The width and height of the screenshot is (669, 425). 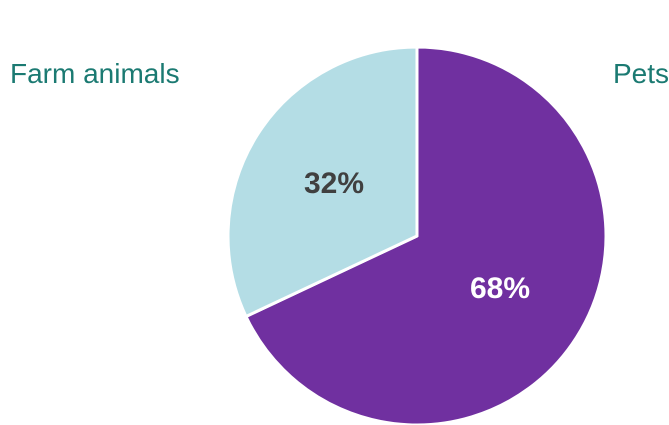 What do you see at coordinates (334, 183) in the screenshot?
I see `data-label-farm-animals: 32%` at bounding box center [334, 183].